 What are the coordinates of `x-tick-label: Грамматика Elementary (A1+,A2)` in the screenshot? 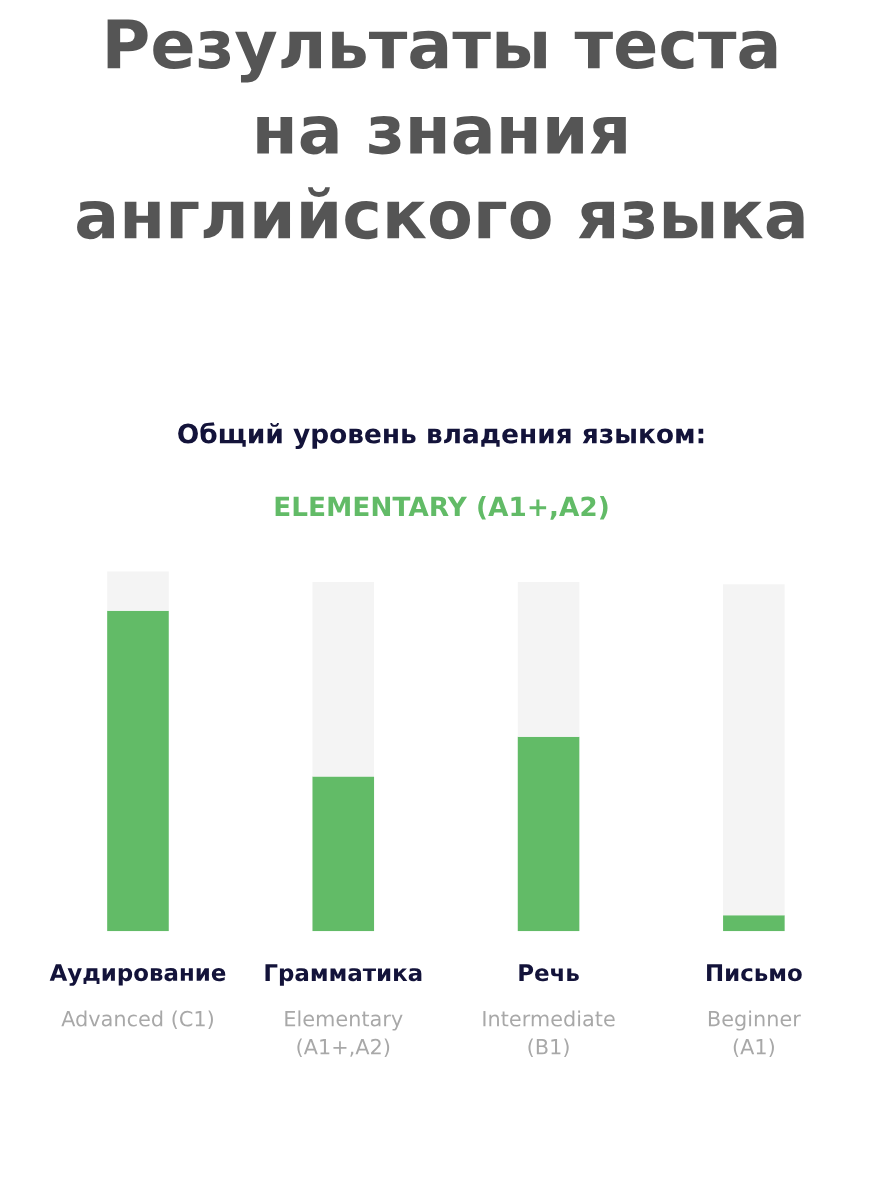 It's located at (343, 1011).